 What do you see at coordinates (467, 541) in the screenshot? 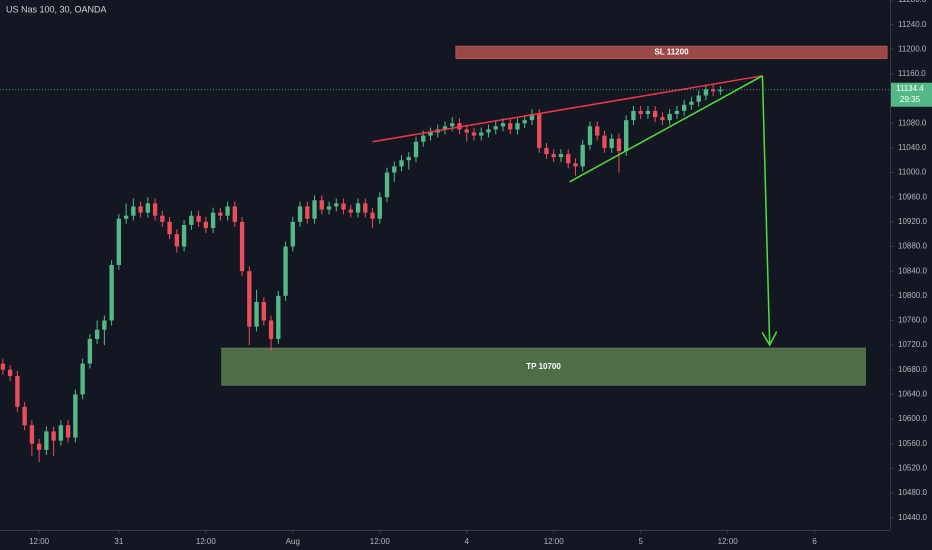
I see `x-tick-label: 4` at bounding box center [467, 541].